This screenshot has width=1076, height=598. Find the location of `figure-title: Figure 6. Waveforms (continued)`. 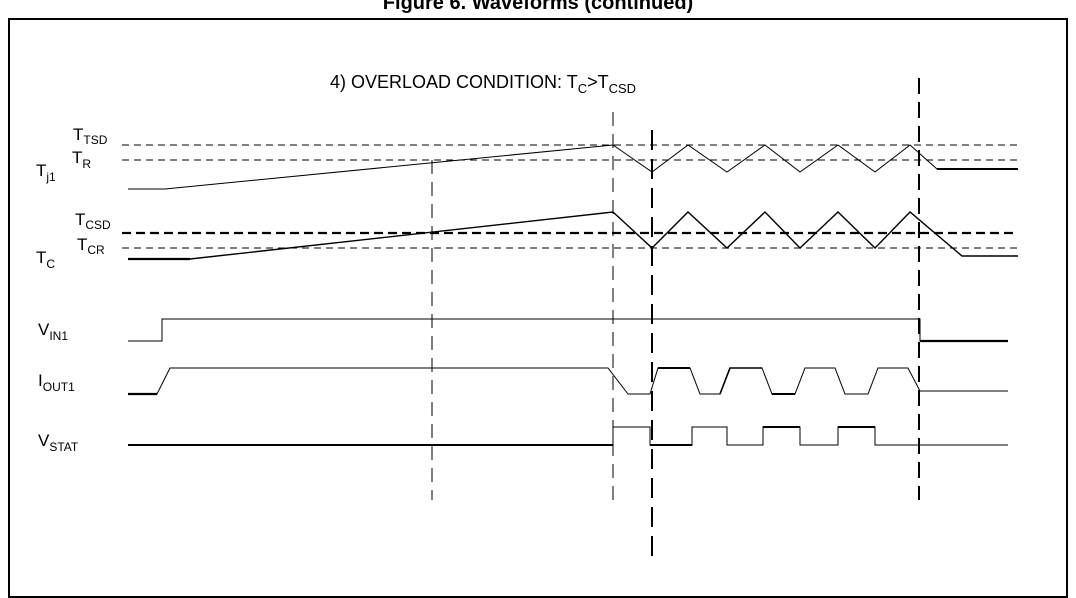

figure-title: Figure 6. Waveforms (continued) is located at coordinates (538, 7).